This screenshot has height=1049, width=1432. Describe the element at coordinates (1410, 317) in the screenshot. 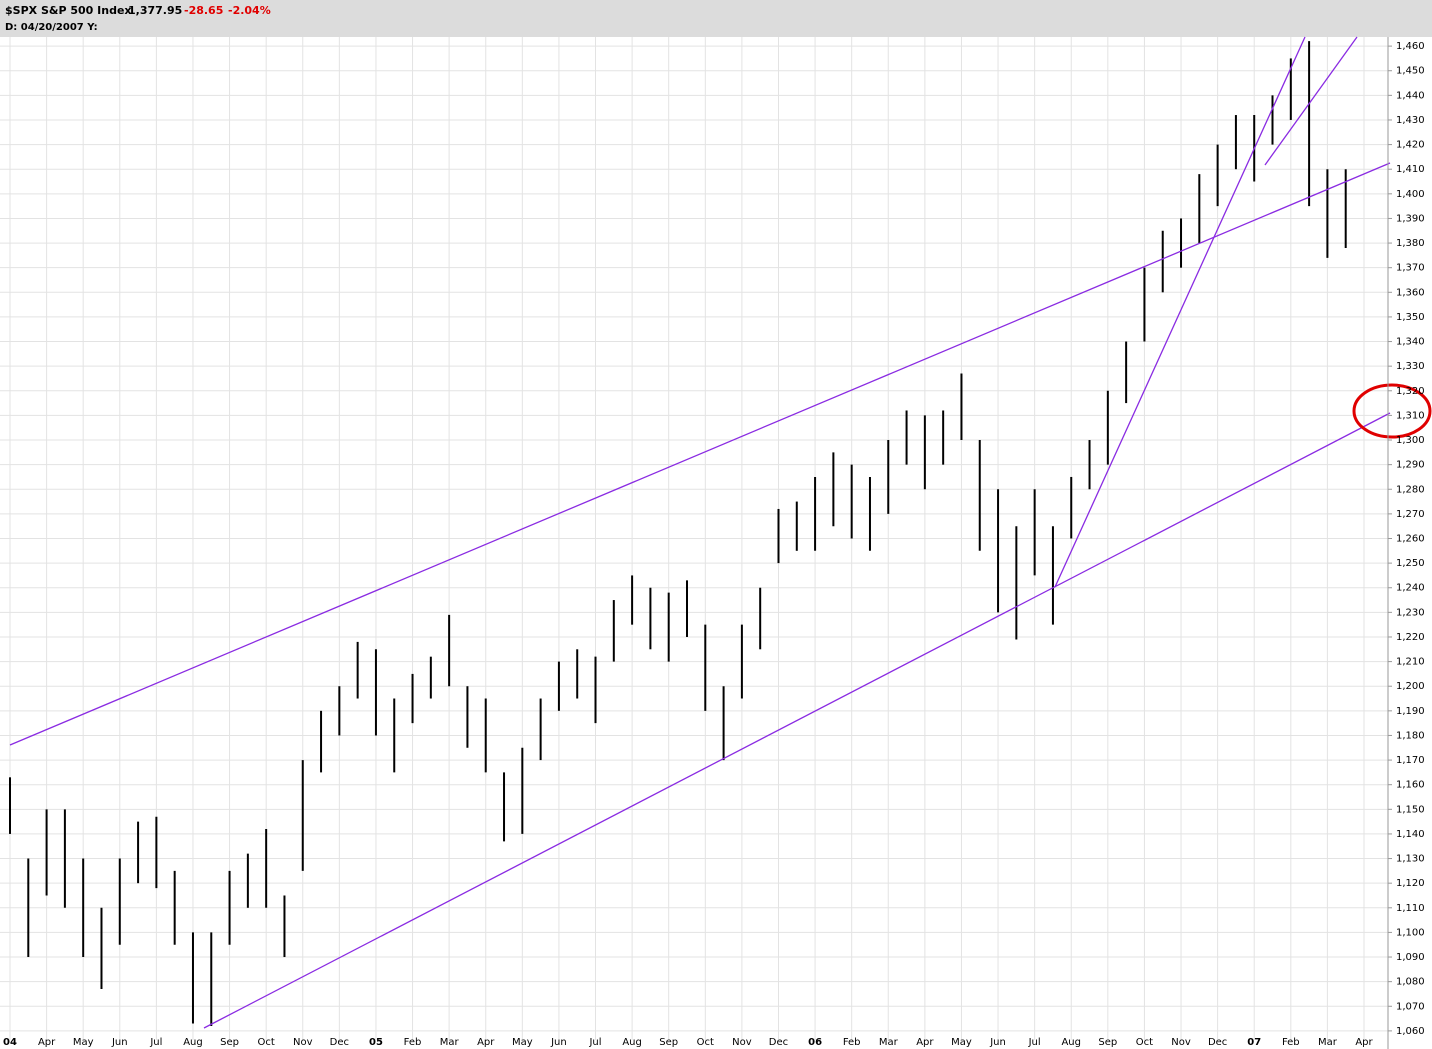

I see `y-tick-label: 1,350` at that location.